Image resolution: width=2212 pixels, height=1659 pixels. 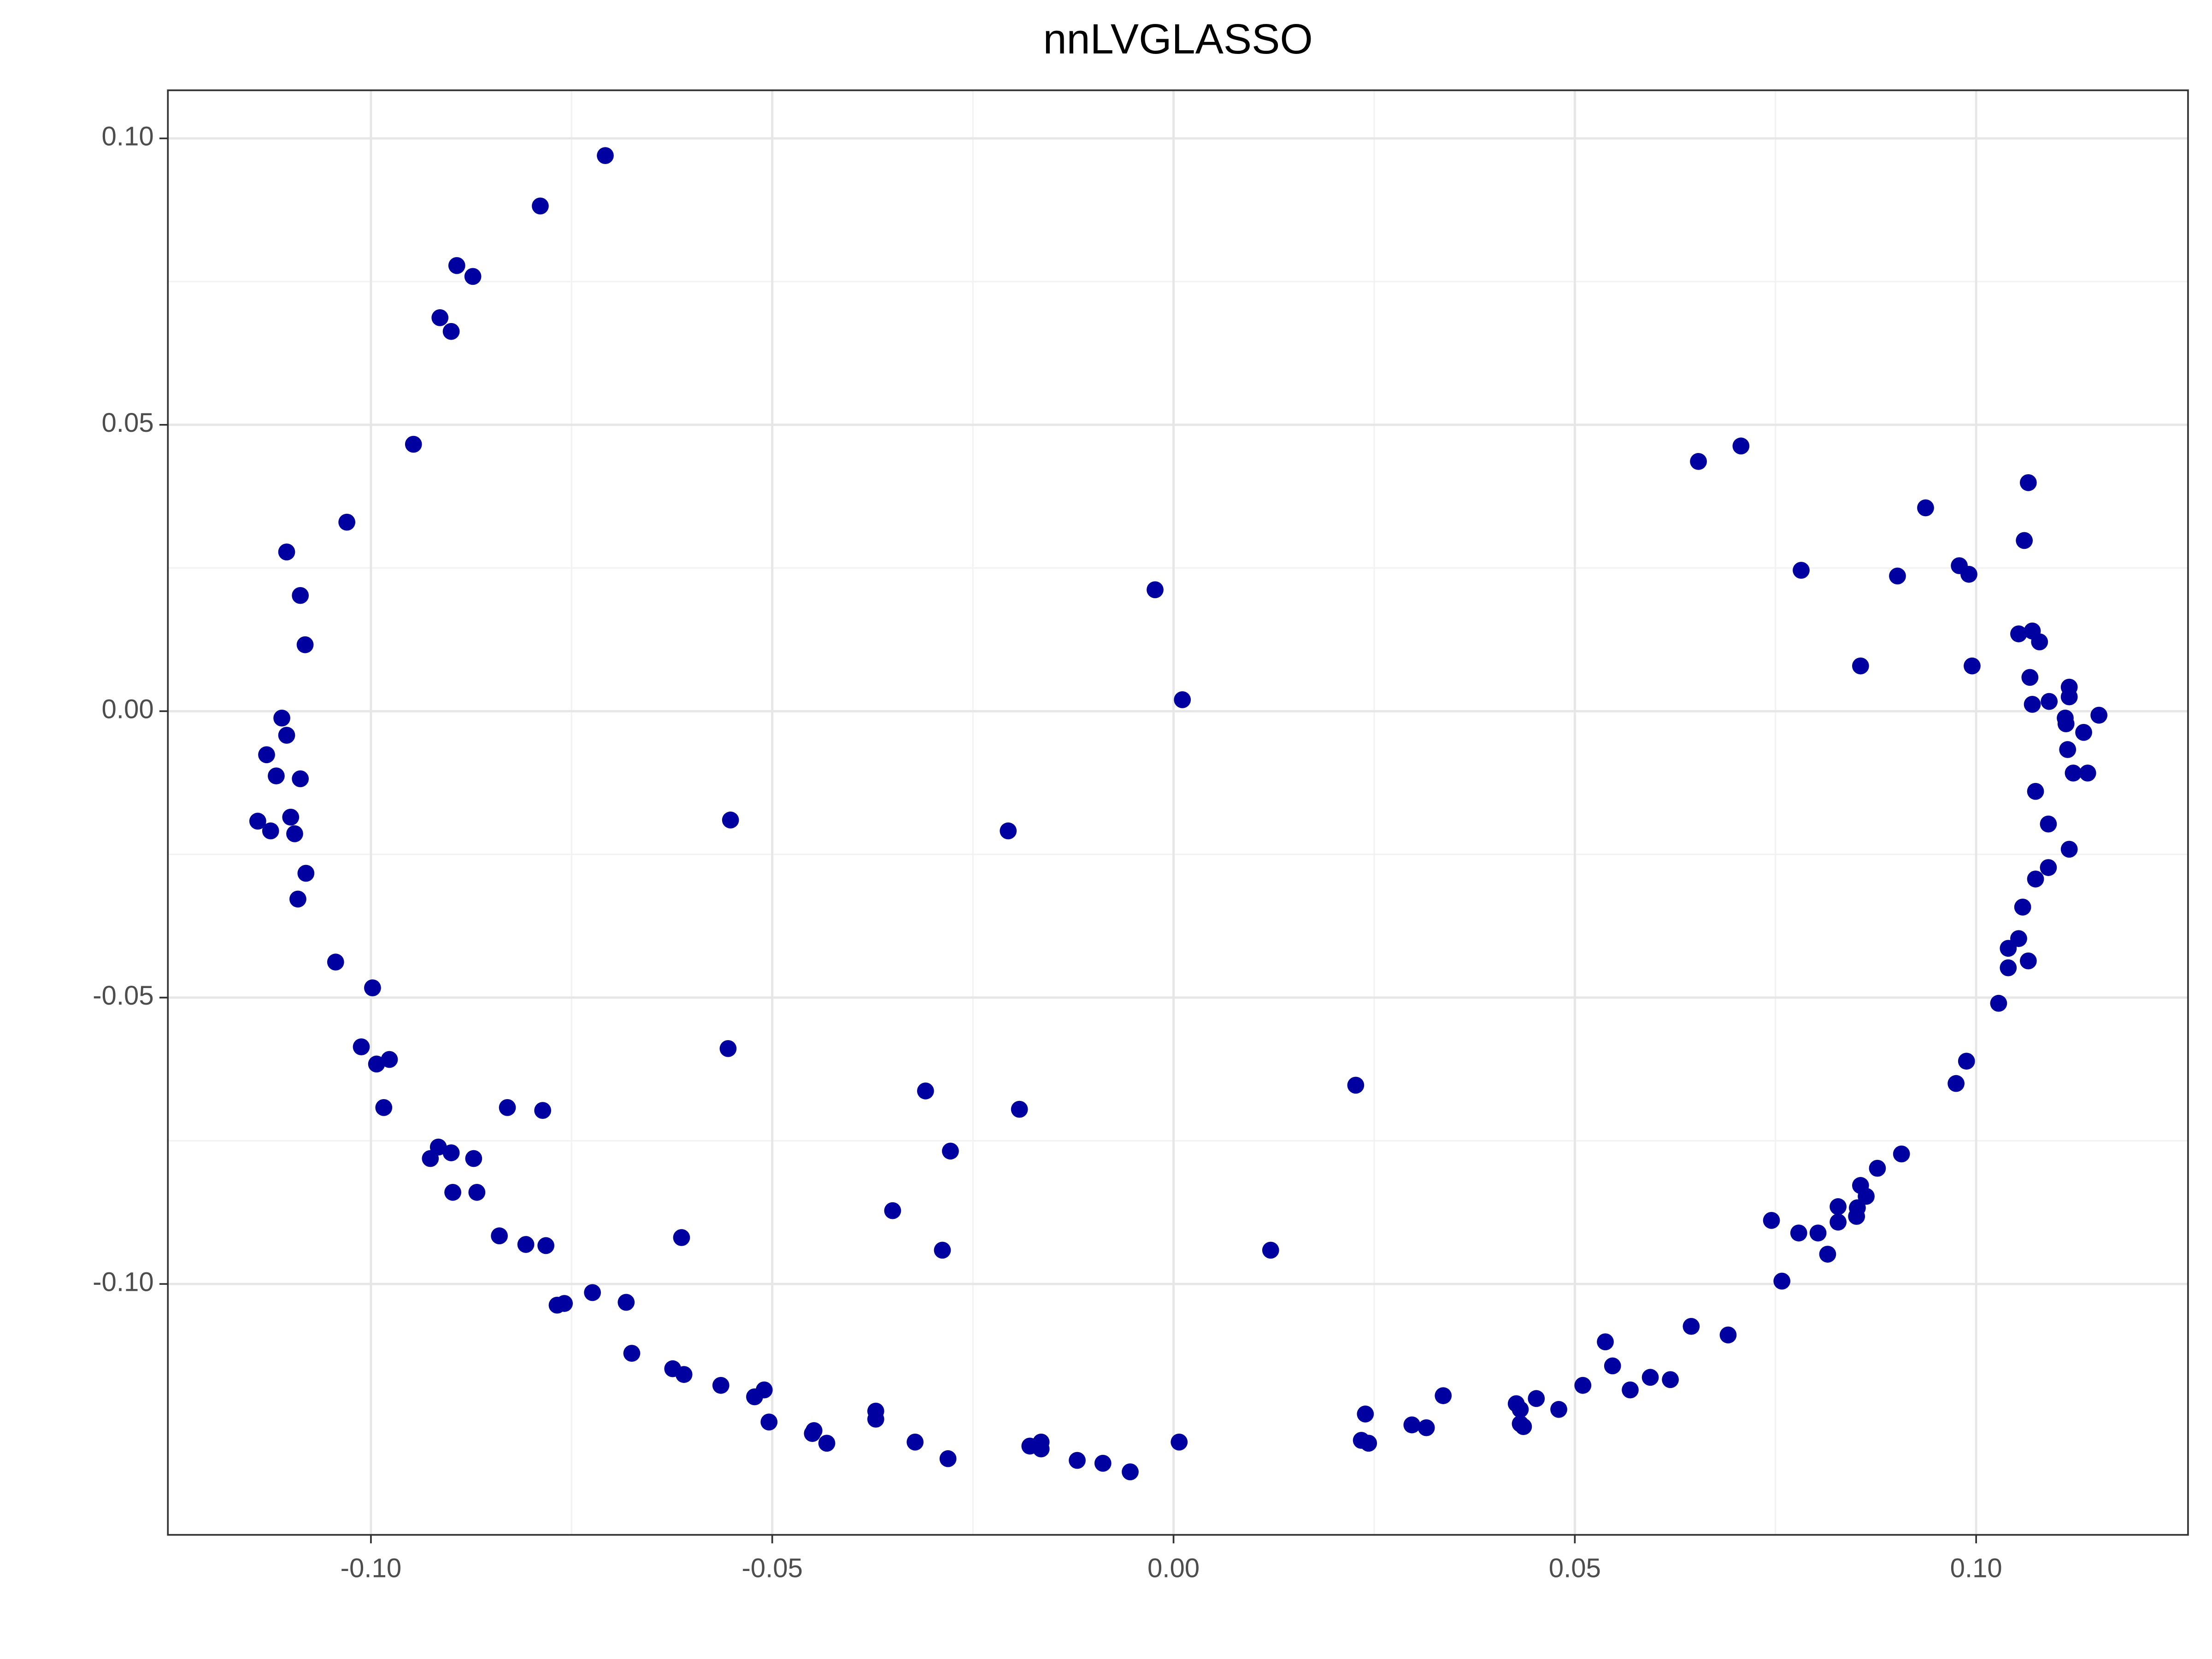 I want to click on x-tick-label: 0.10, so click(x=1976, y=1568).